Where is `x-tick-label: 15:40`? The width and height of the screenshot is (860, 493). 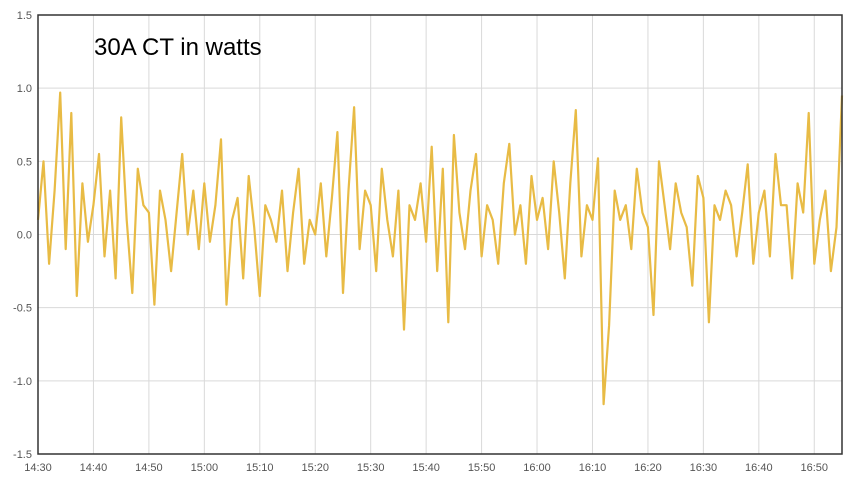 x-tick-label: 15:40 is located at coordinates (426, 468).